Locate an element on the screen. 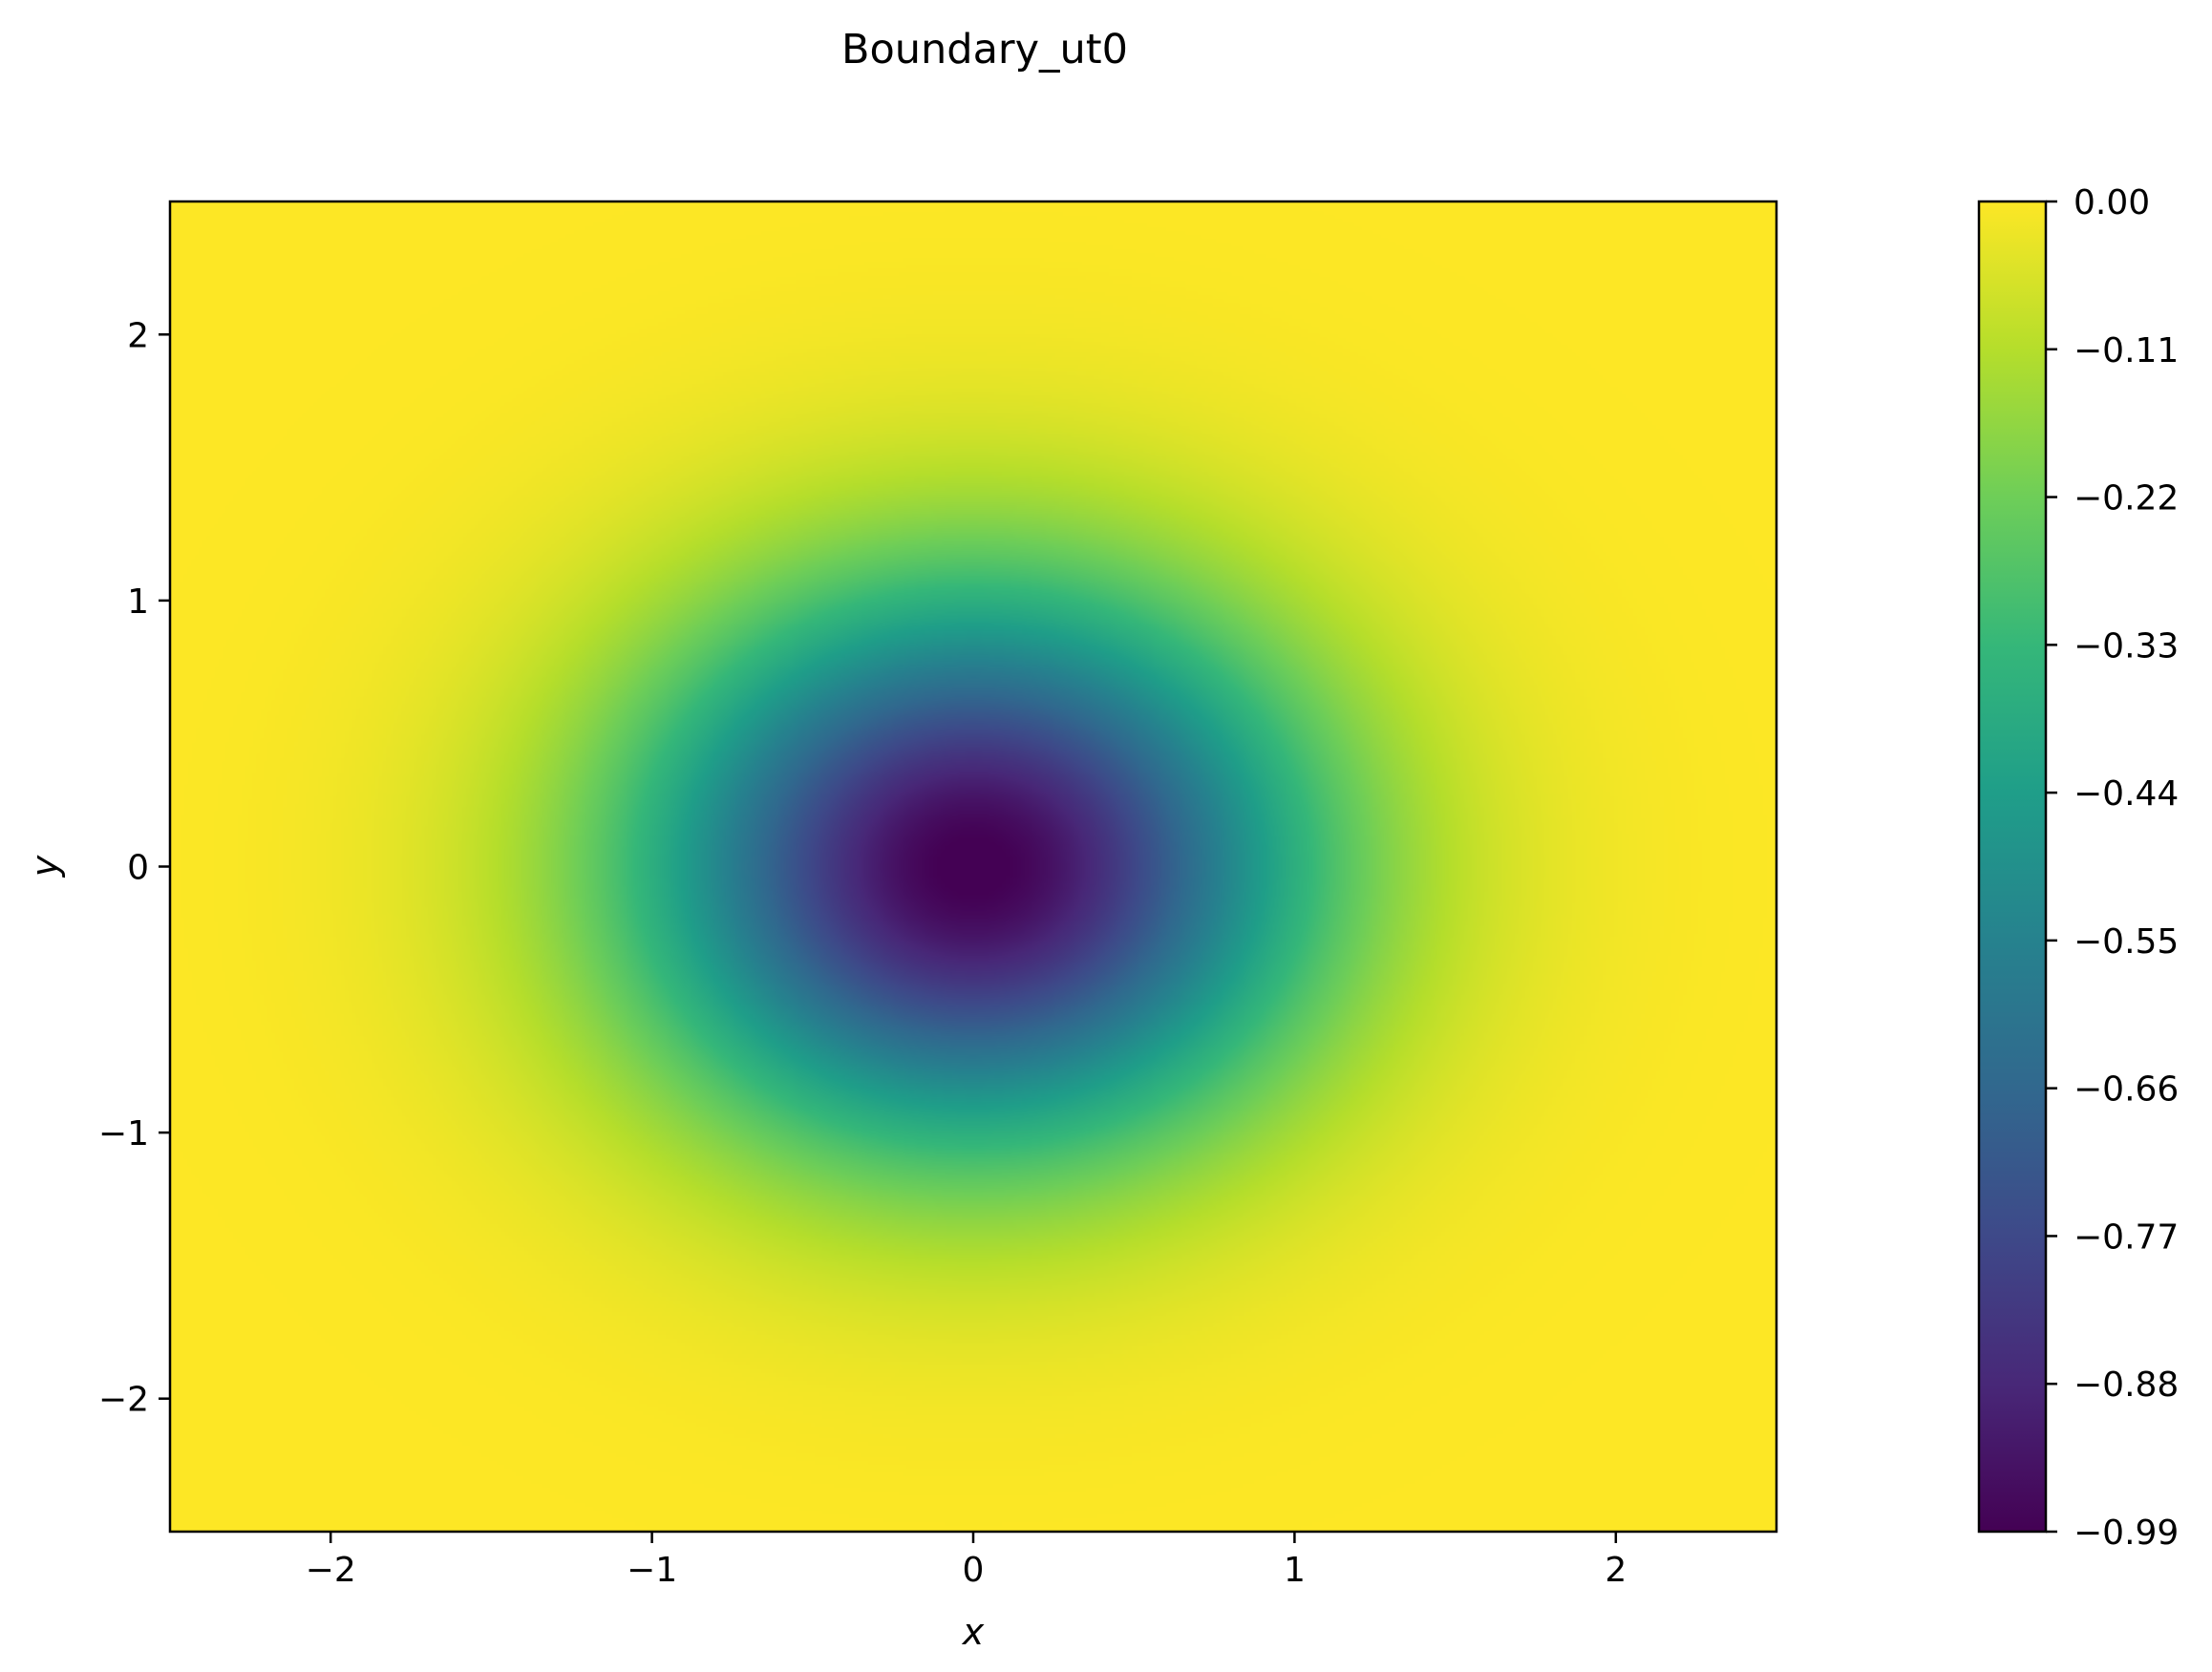 The image size is (2212, 1672). colorbar-tick-label: −0.22 is located at coordinates (2126, 499).